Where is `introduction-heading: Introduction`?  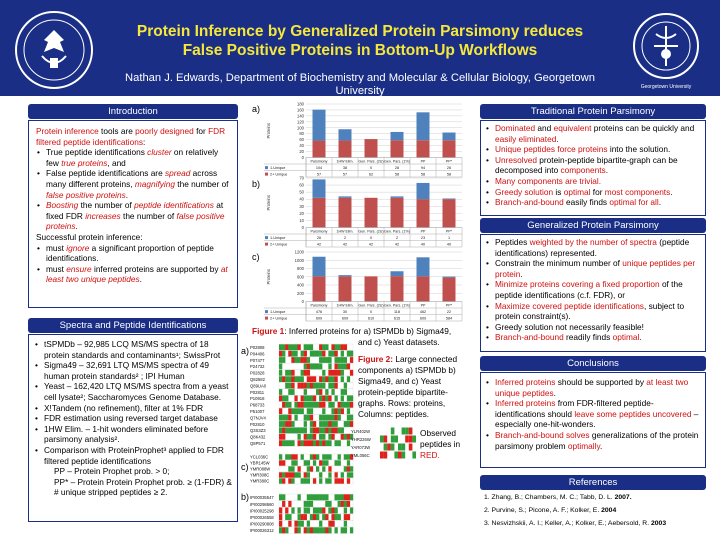 introduction-heading: Introduction is located at coordinates (133, 111).